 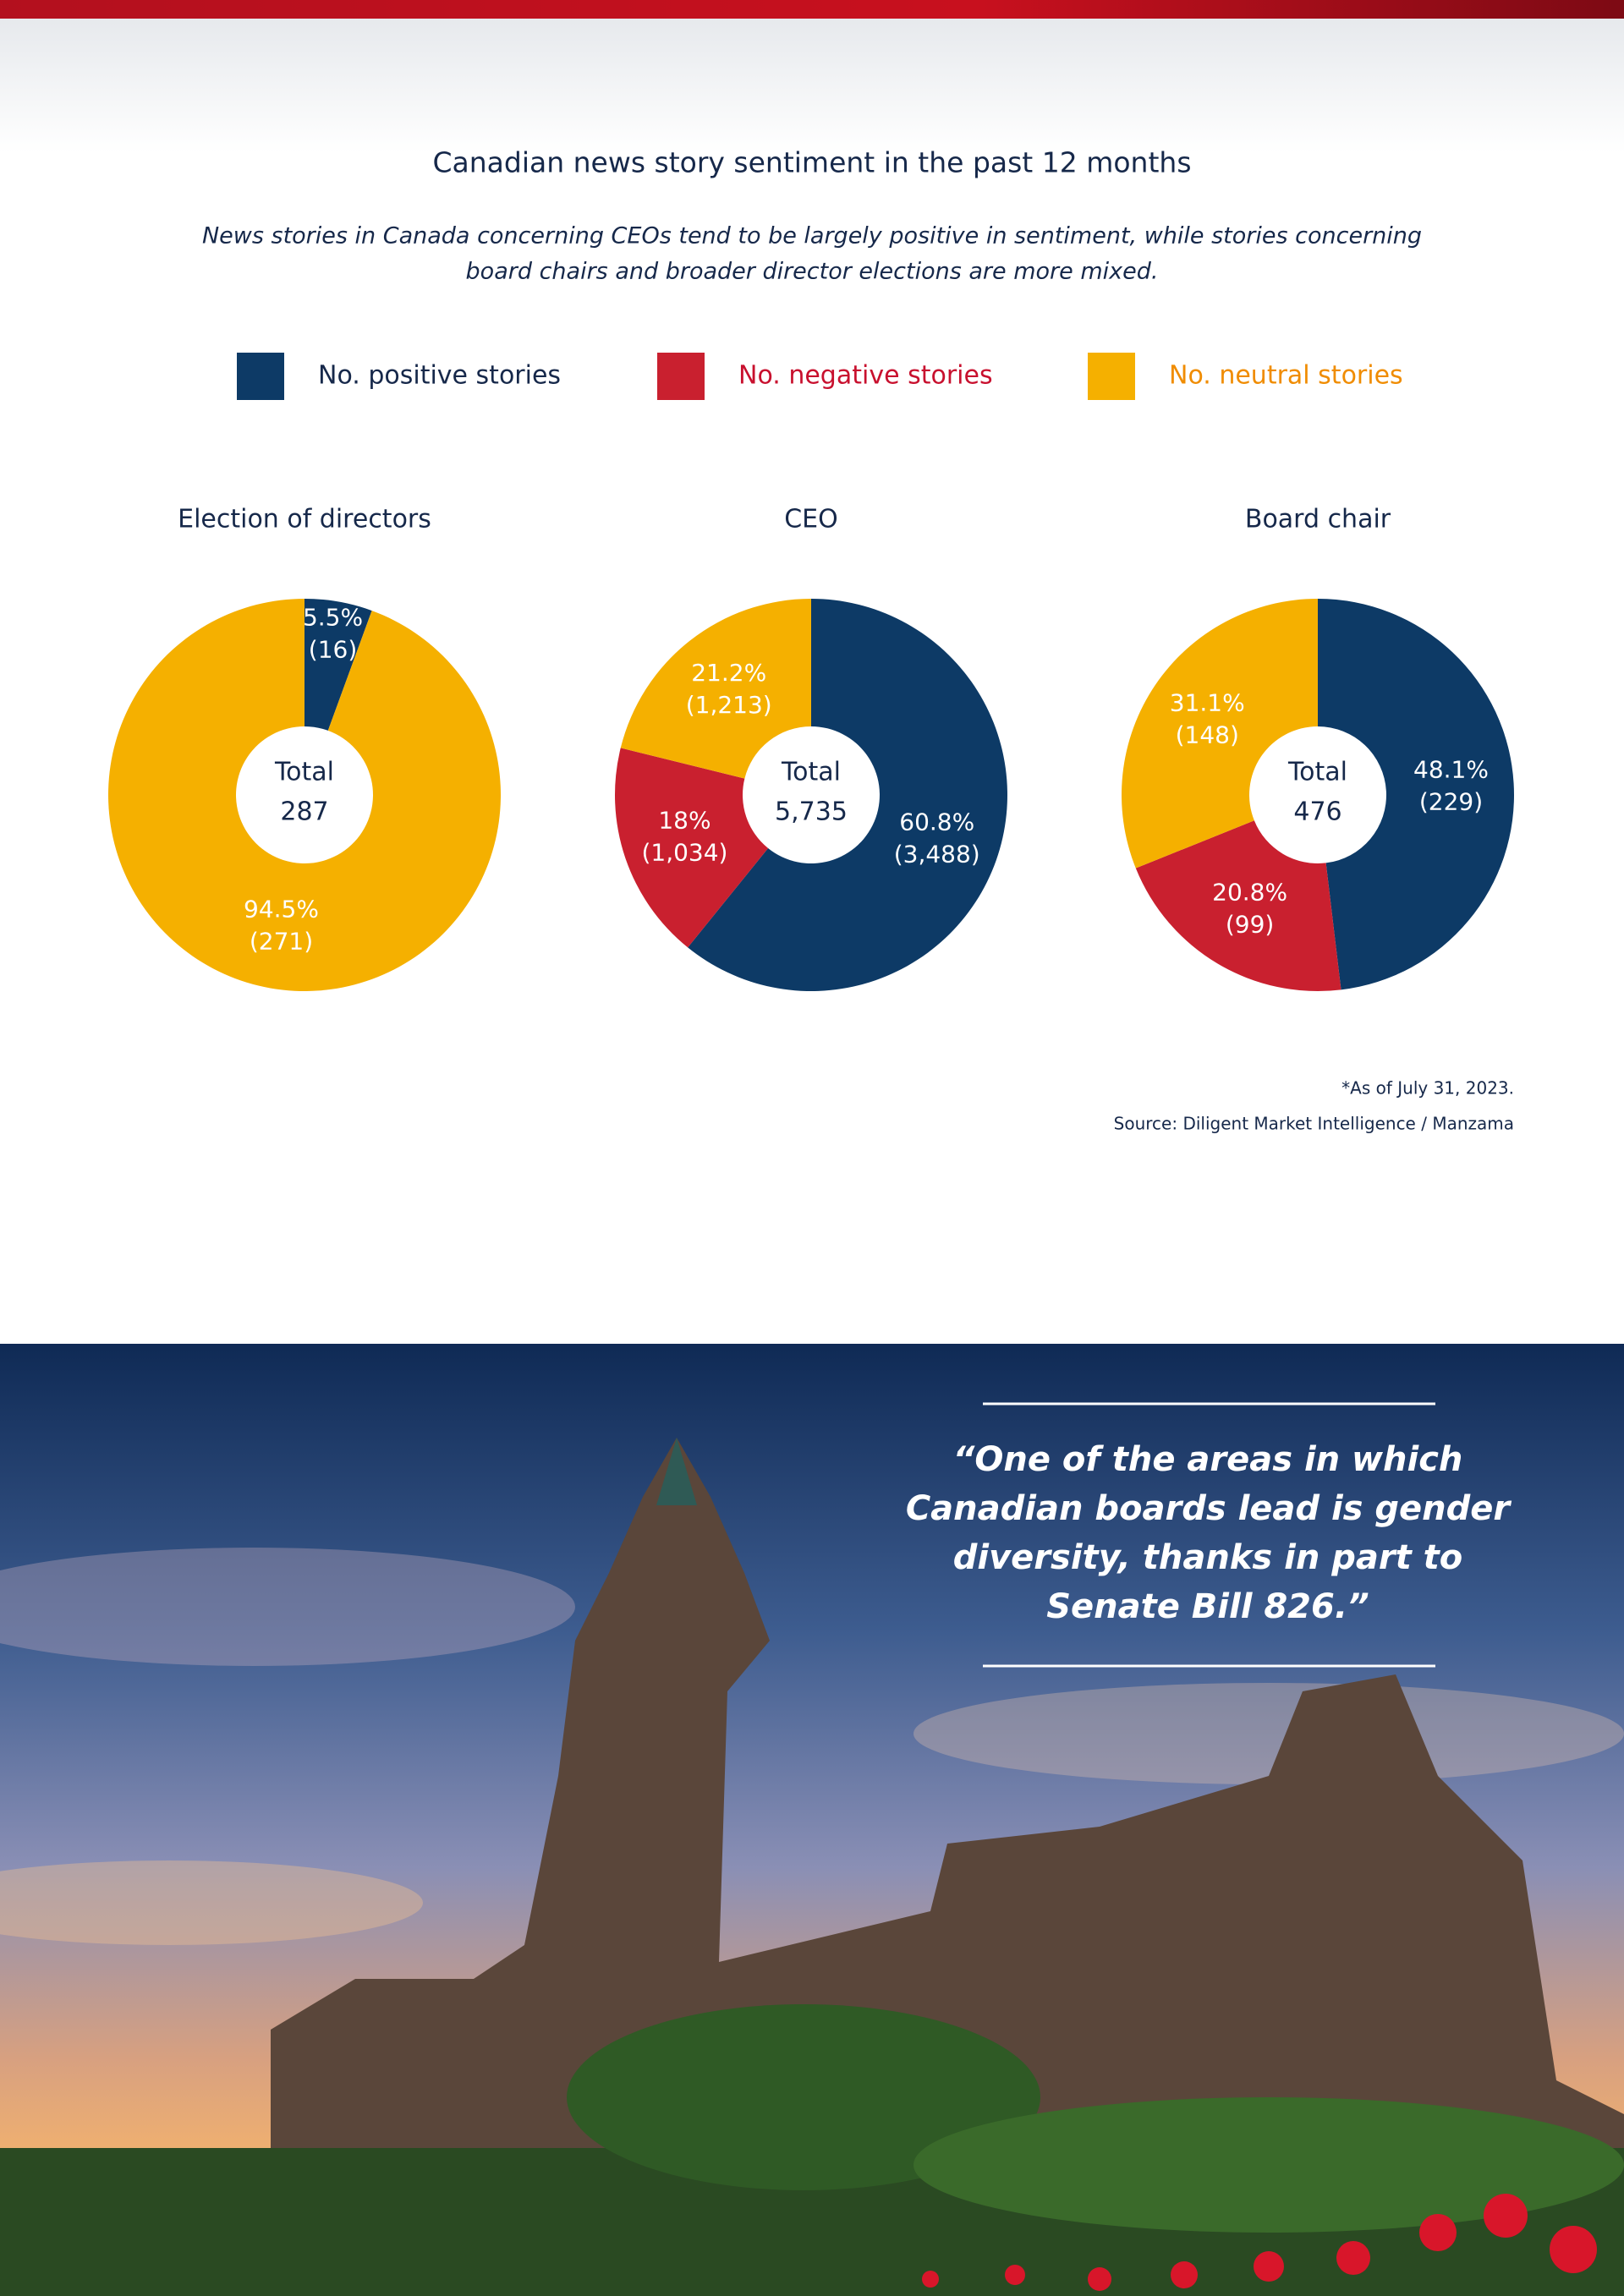 I want to click on value-label: (3,488), so click(x=937, y=855).